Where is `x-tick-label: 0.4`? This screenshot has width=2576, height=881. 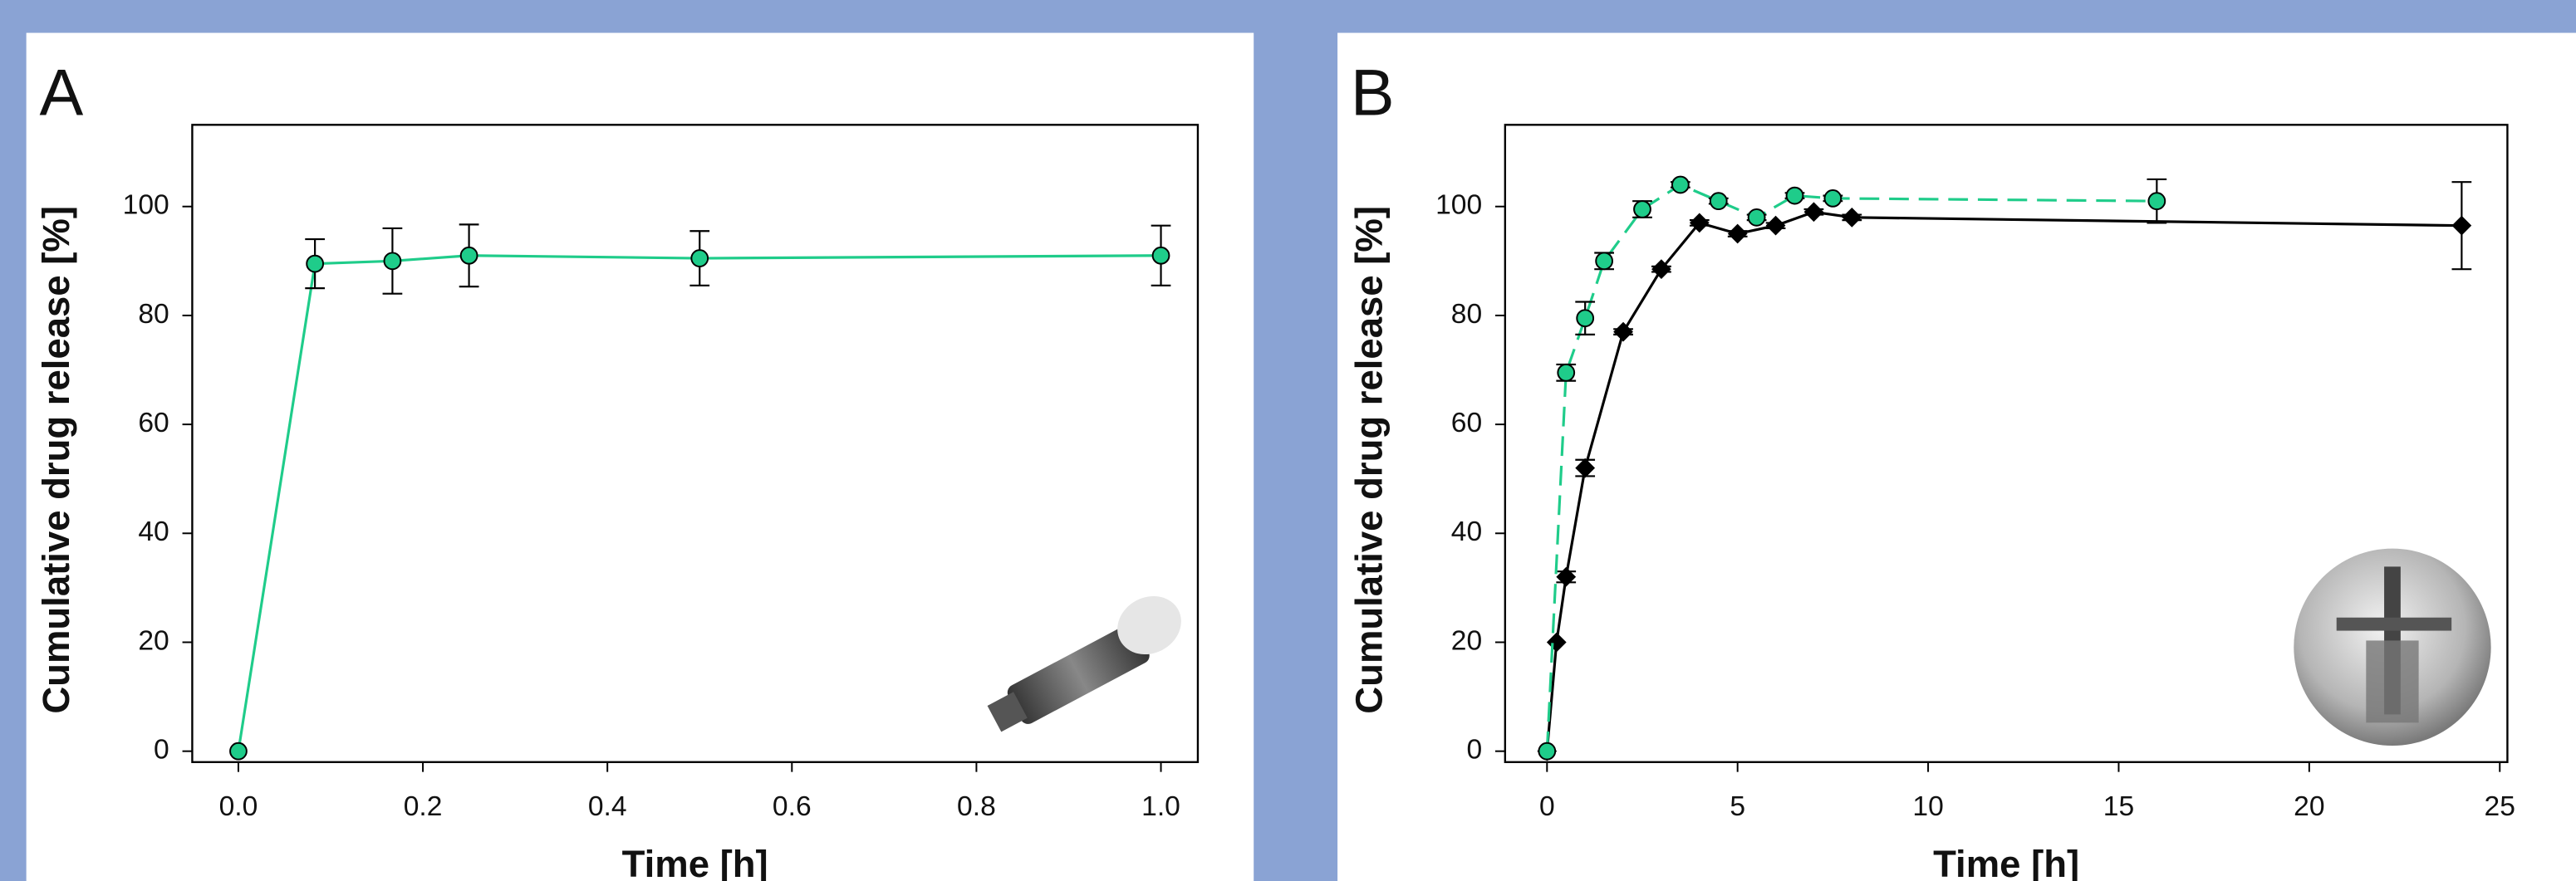 x-tick-label: 0.4 is located at coordinates (607, 806).